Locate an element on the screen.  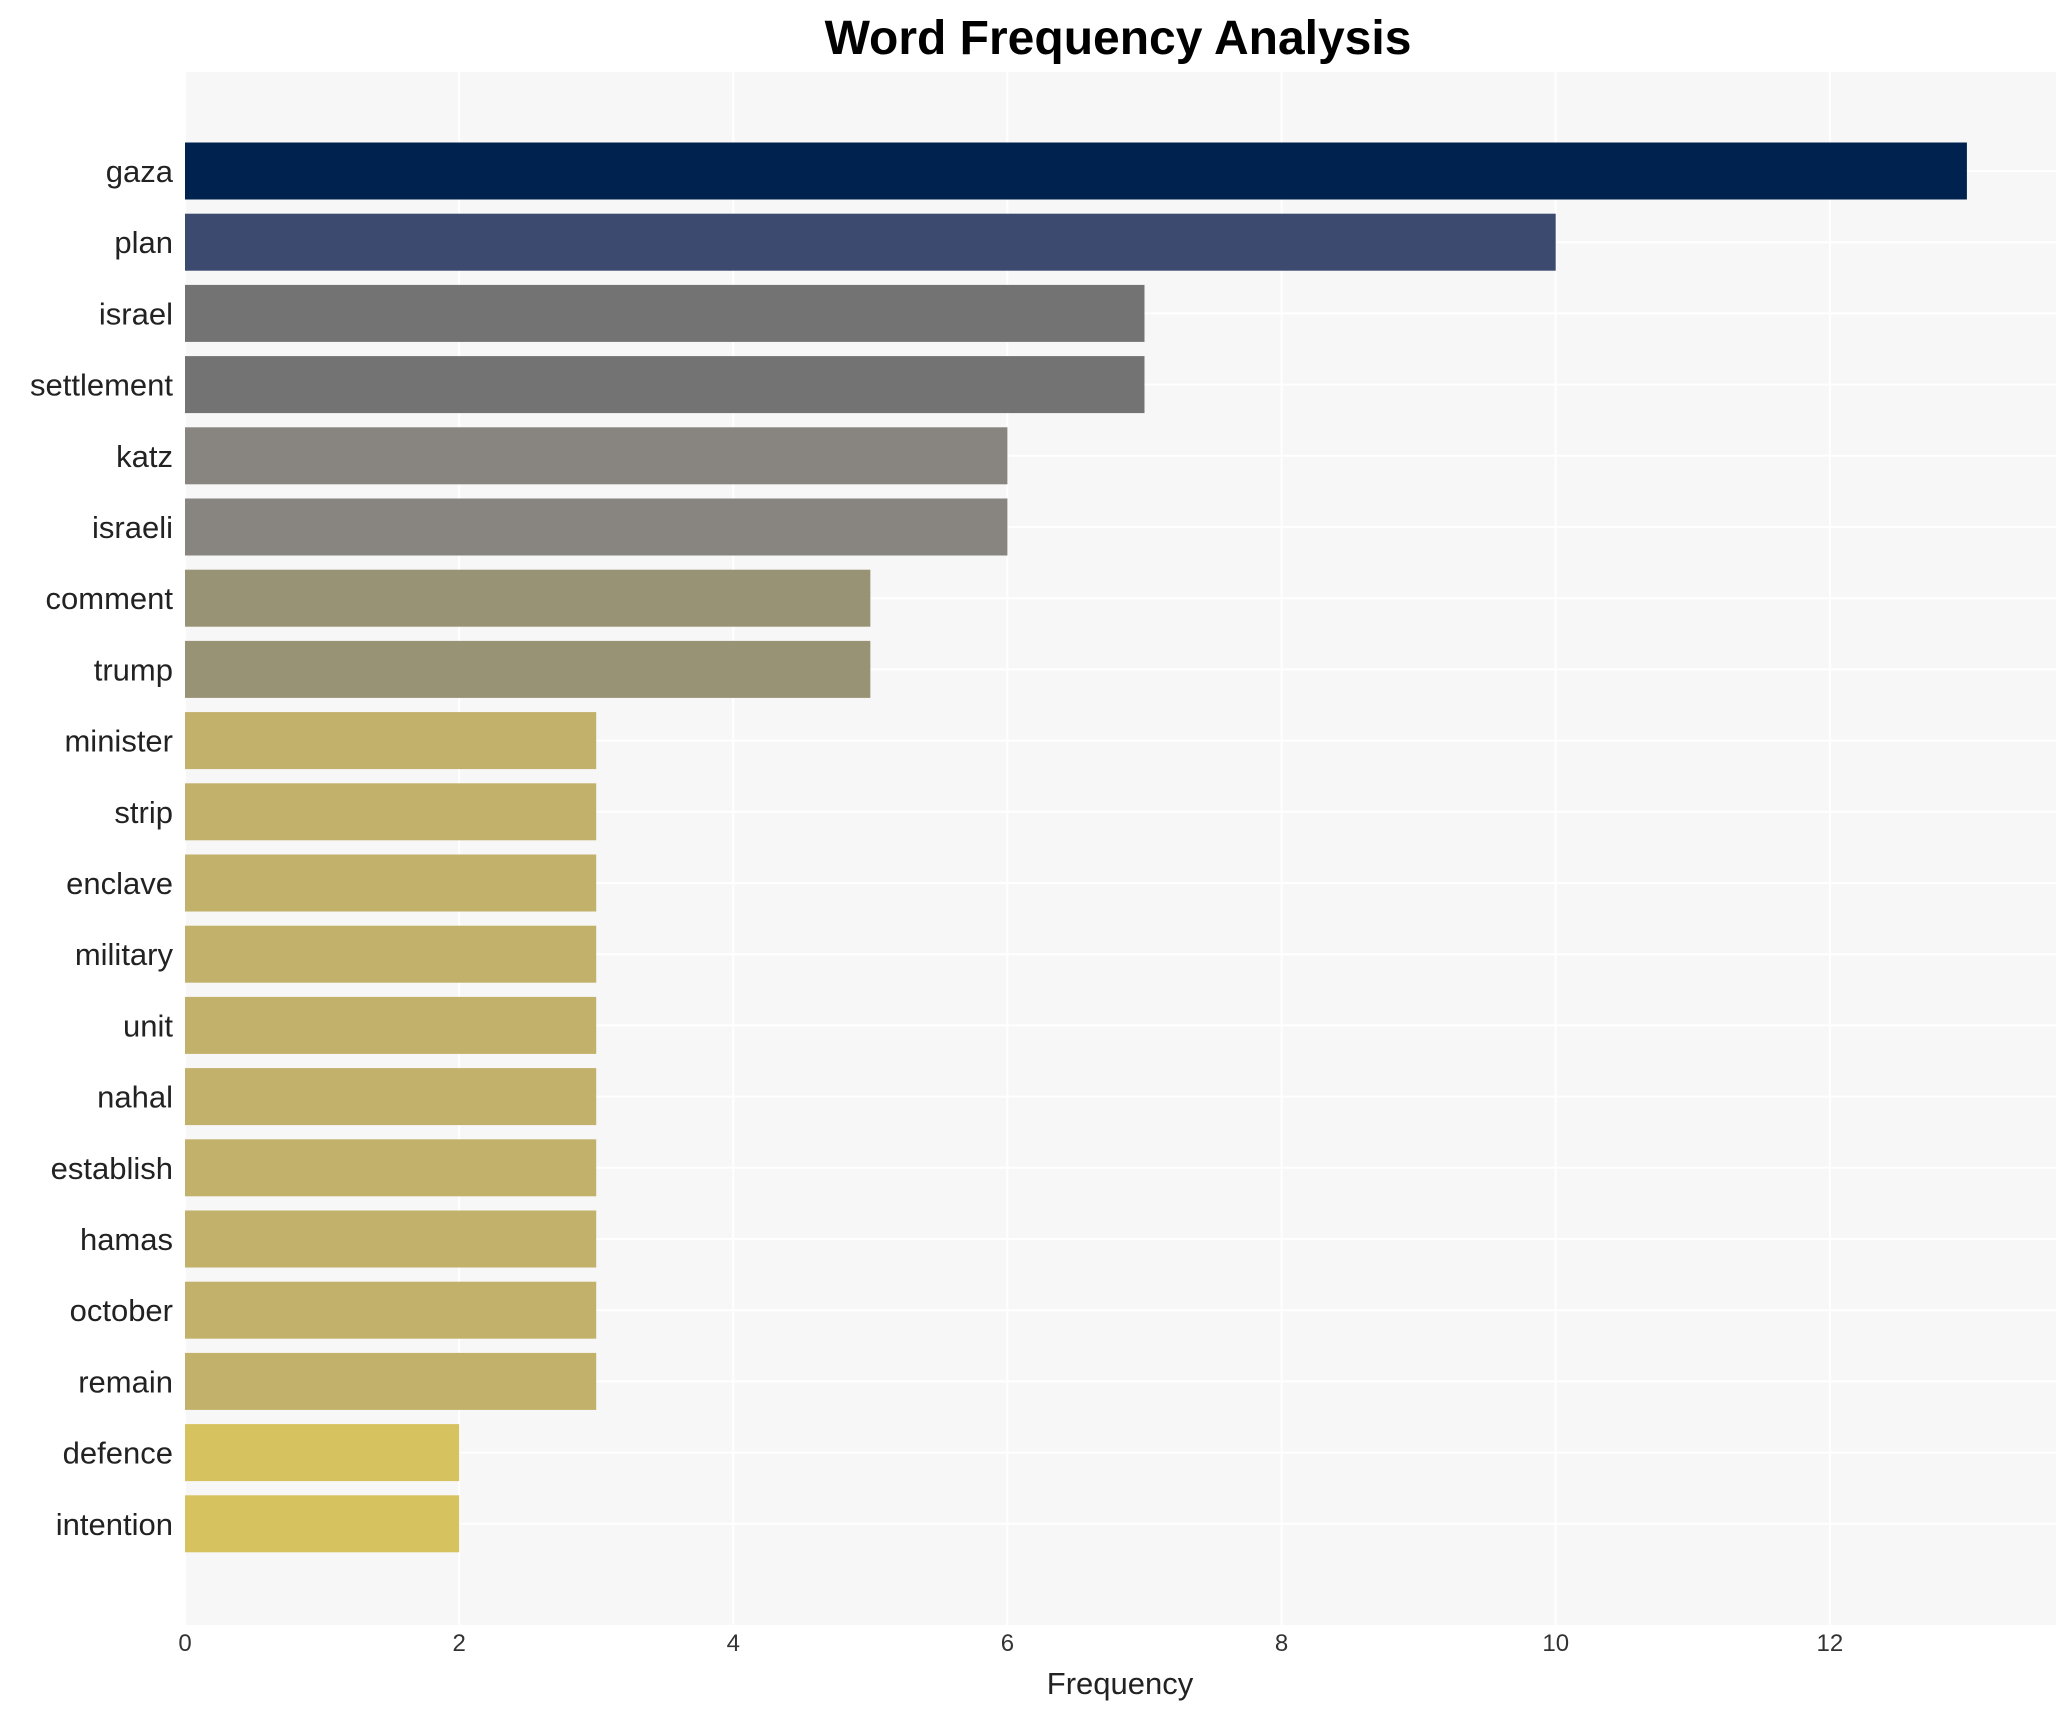
x-tick-label: 4 is located at coordinates (733, 1643).